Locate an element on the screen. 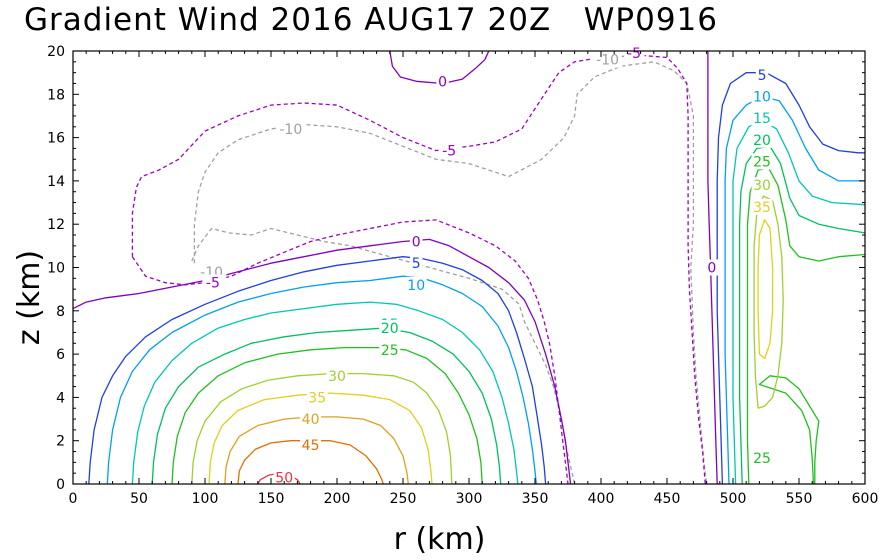 The width and height of the screenshot is (879, 560). x-tick-label: 500 is located at coordinates (733, 499).